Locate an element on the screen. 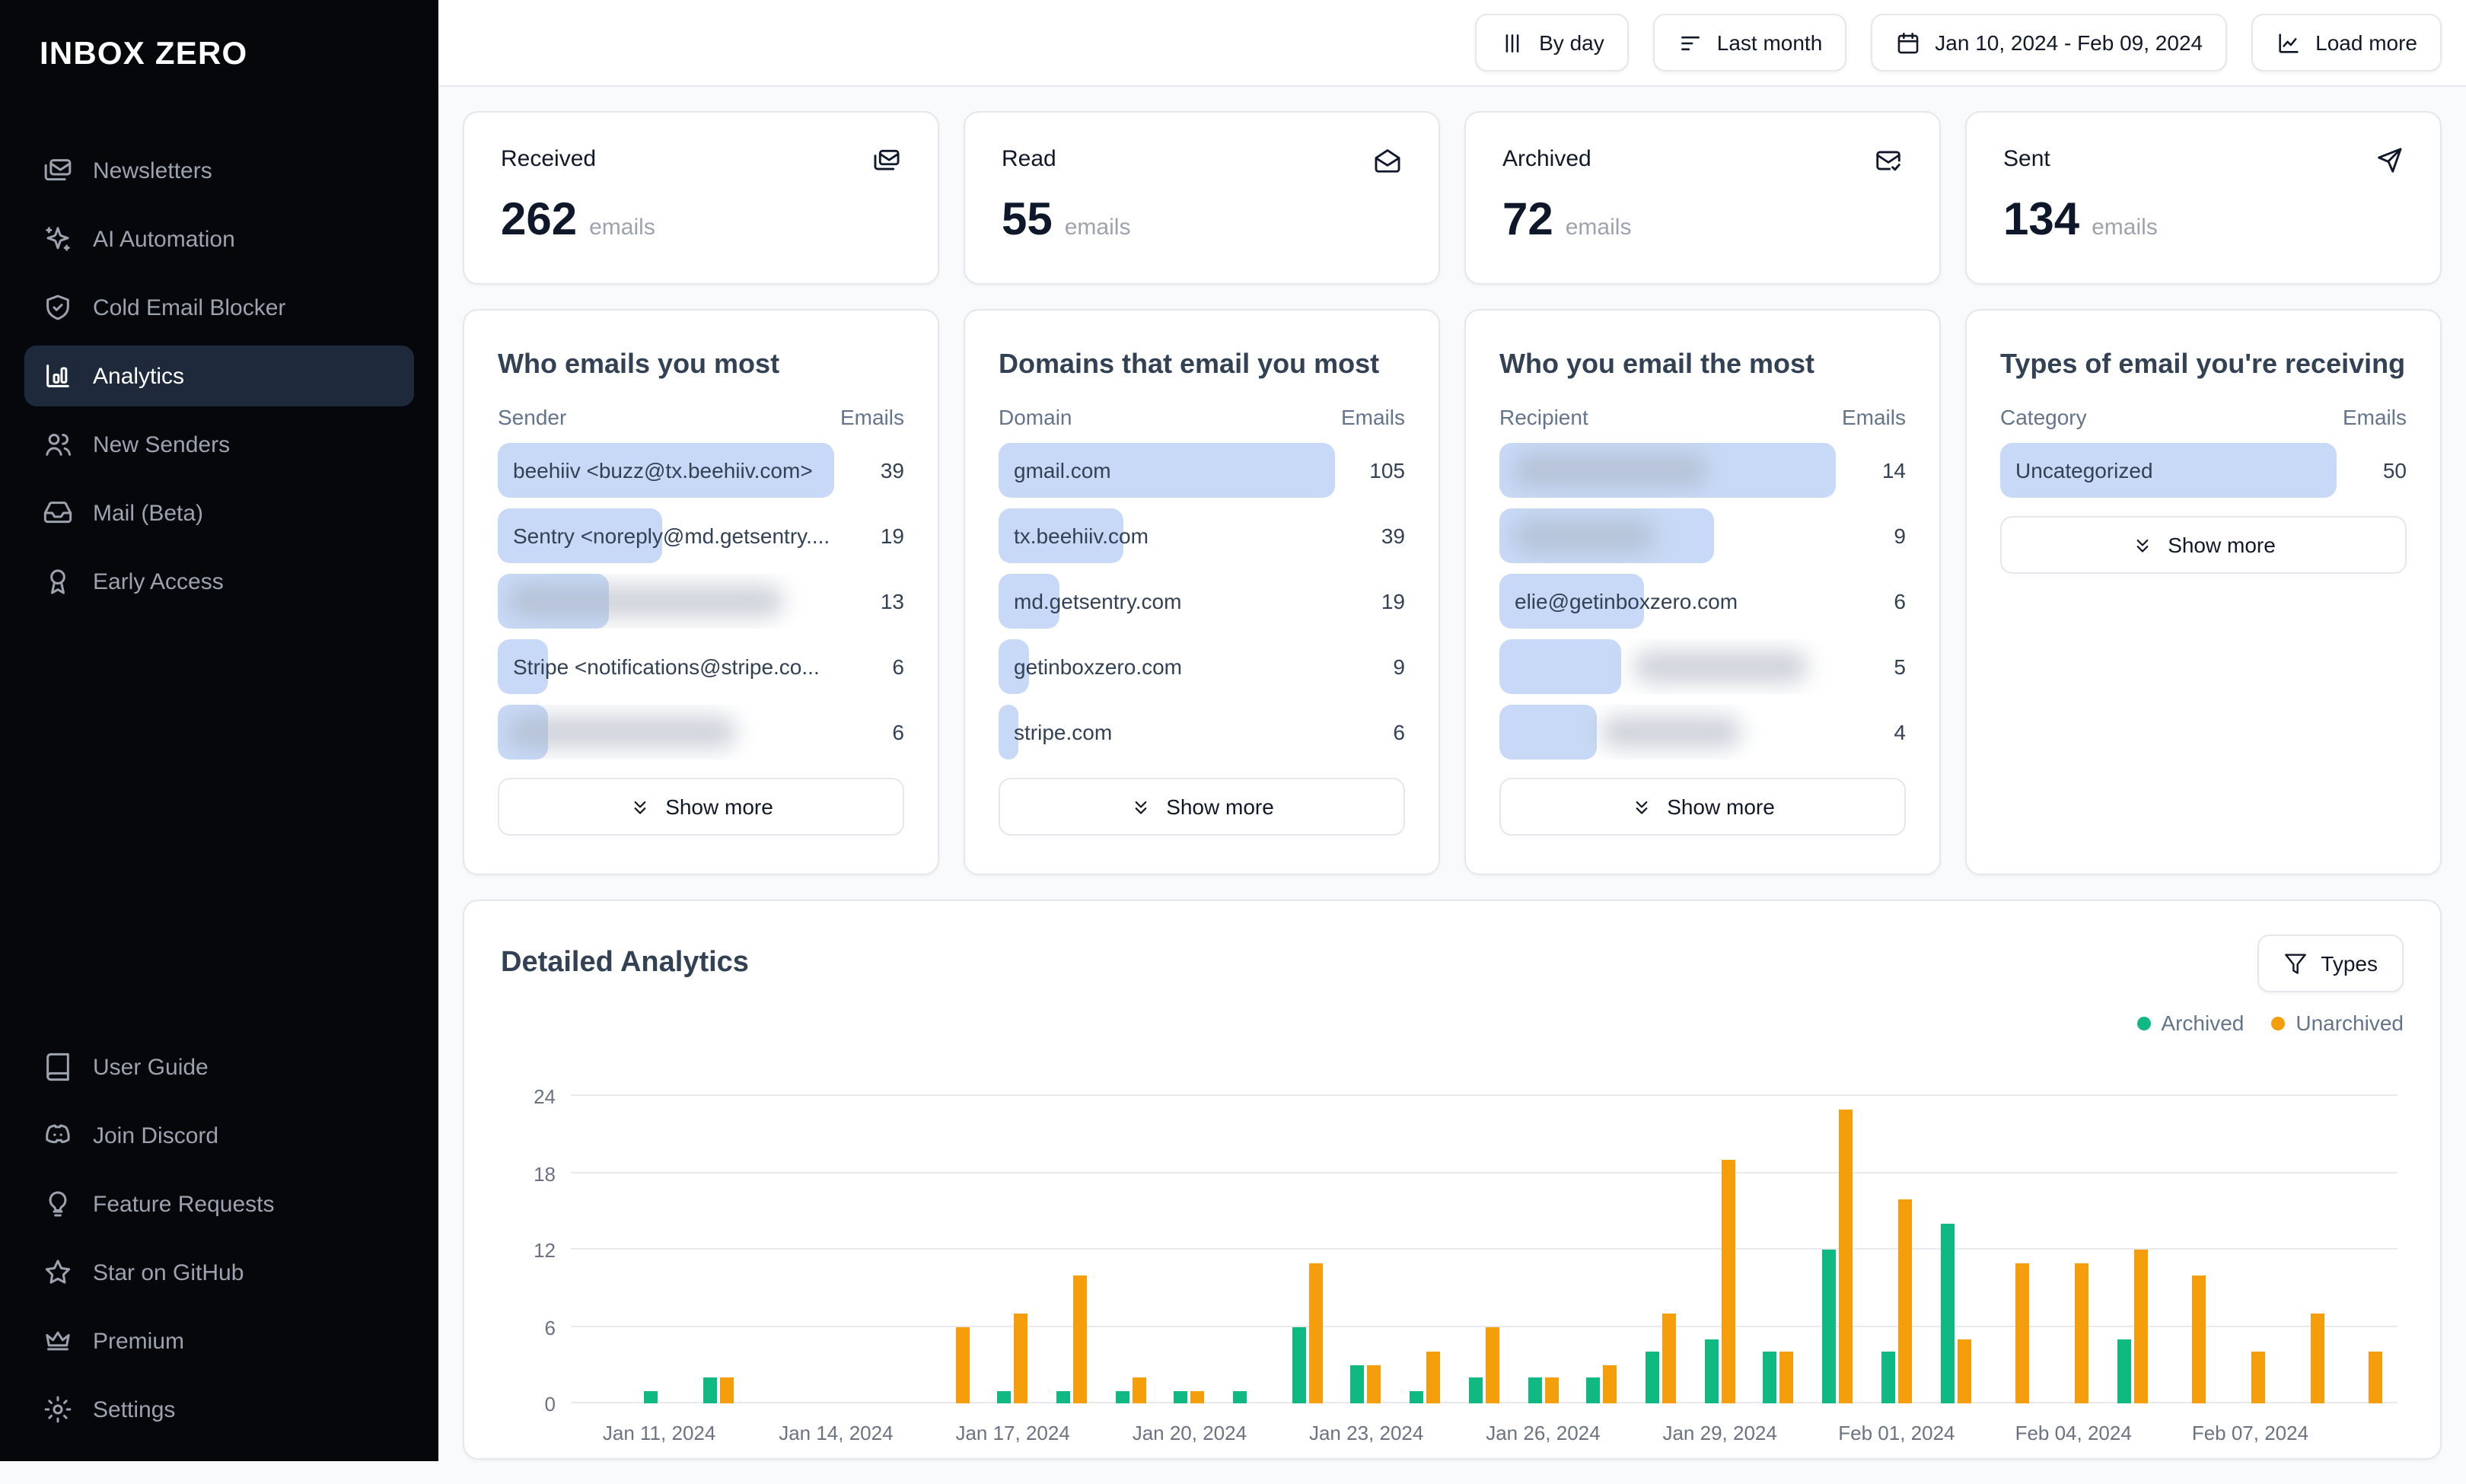 The width and height of the screenshot is (2466, 1484). sidebar-item-label: Mail (Beta) is located at coordinates (148, 513).